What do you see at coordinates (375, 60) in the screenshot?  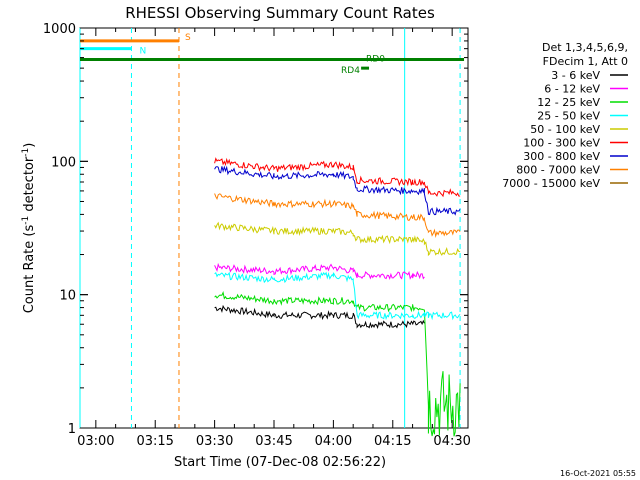 I see `annotation-label-rd0: RD0` at bounding box center [375, 60].